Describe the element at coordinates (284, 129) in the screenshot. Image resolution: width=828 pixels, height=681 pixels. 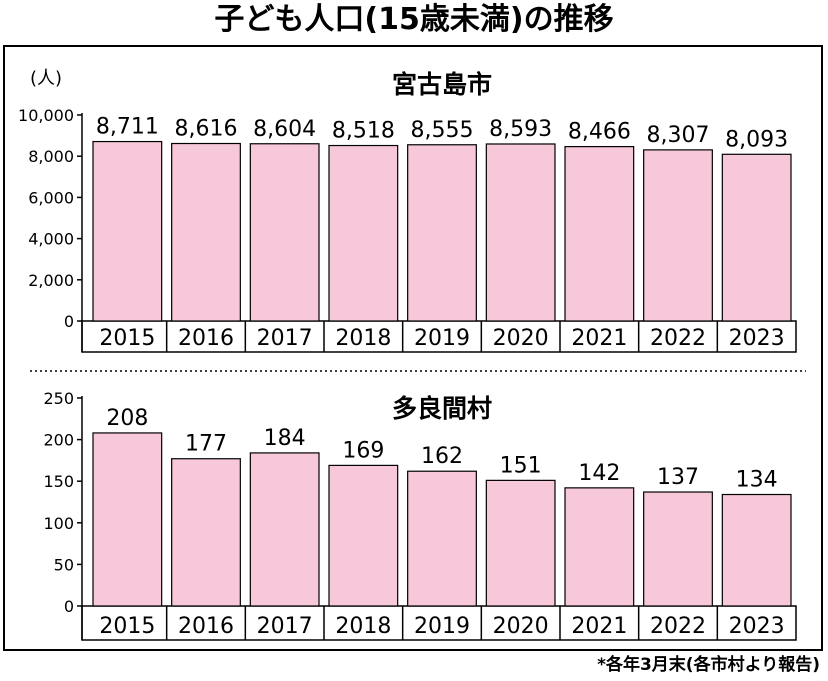
I see `bar-value-label: 8,604` at that location.